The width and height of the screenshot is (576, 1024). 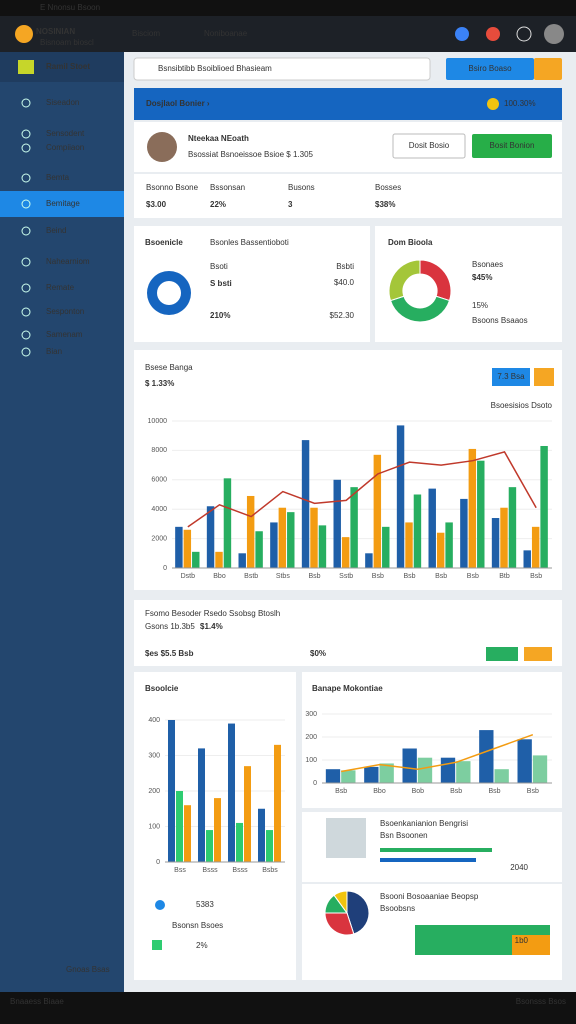 What do you see at coordinates (344, 282) in the screenshot?
I see `label: $40.0` at bounding box center [344, 282].